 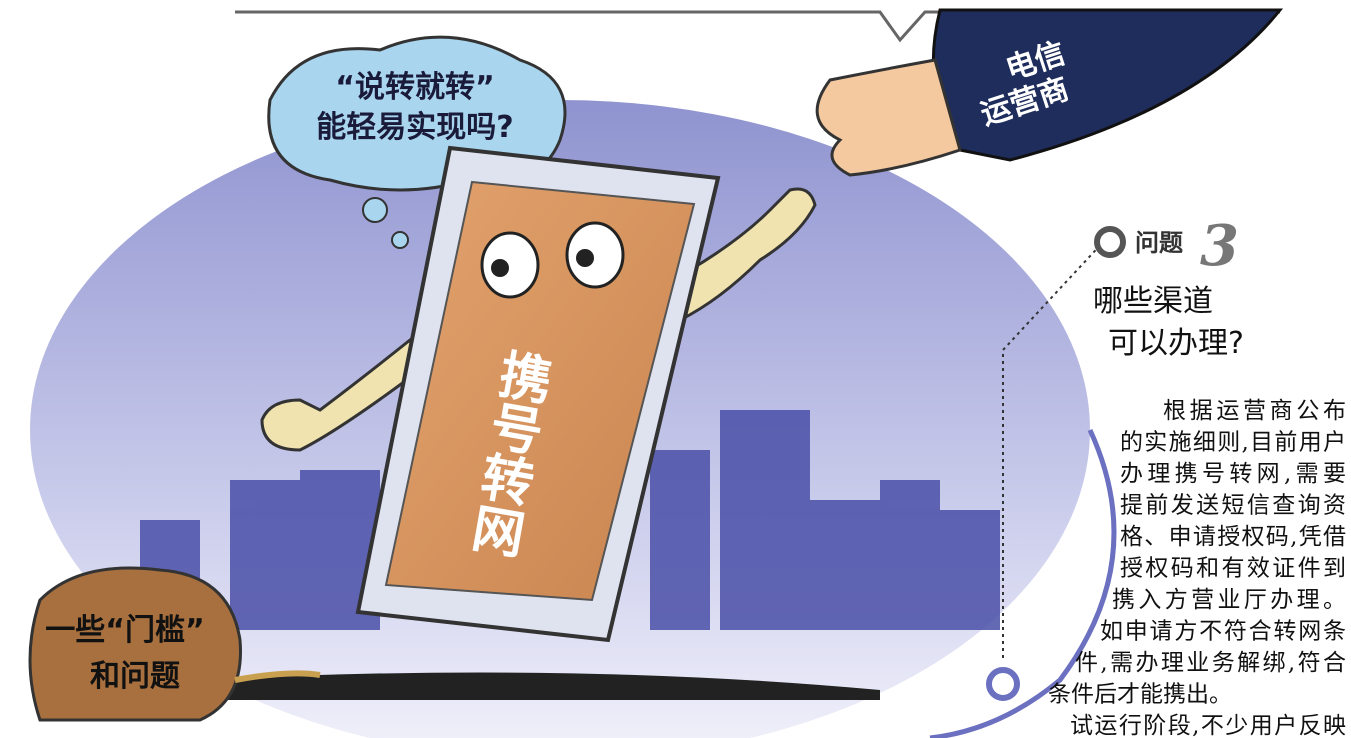 I want to click on body-line: 根据运营商公布, so click(x=1254, y=411).